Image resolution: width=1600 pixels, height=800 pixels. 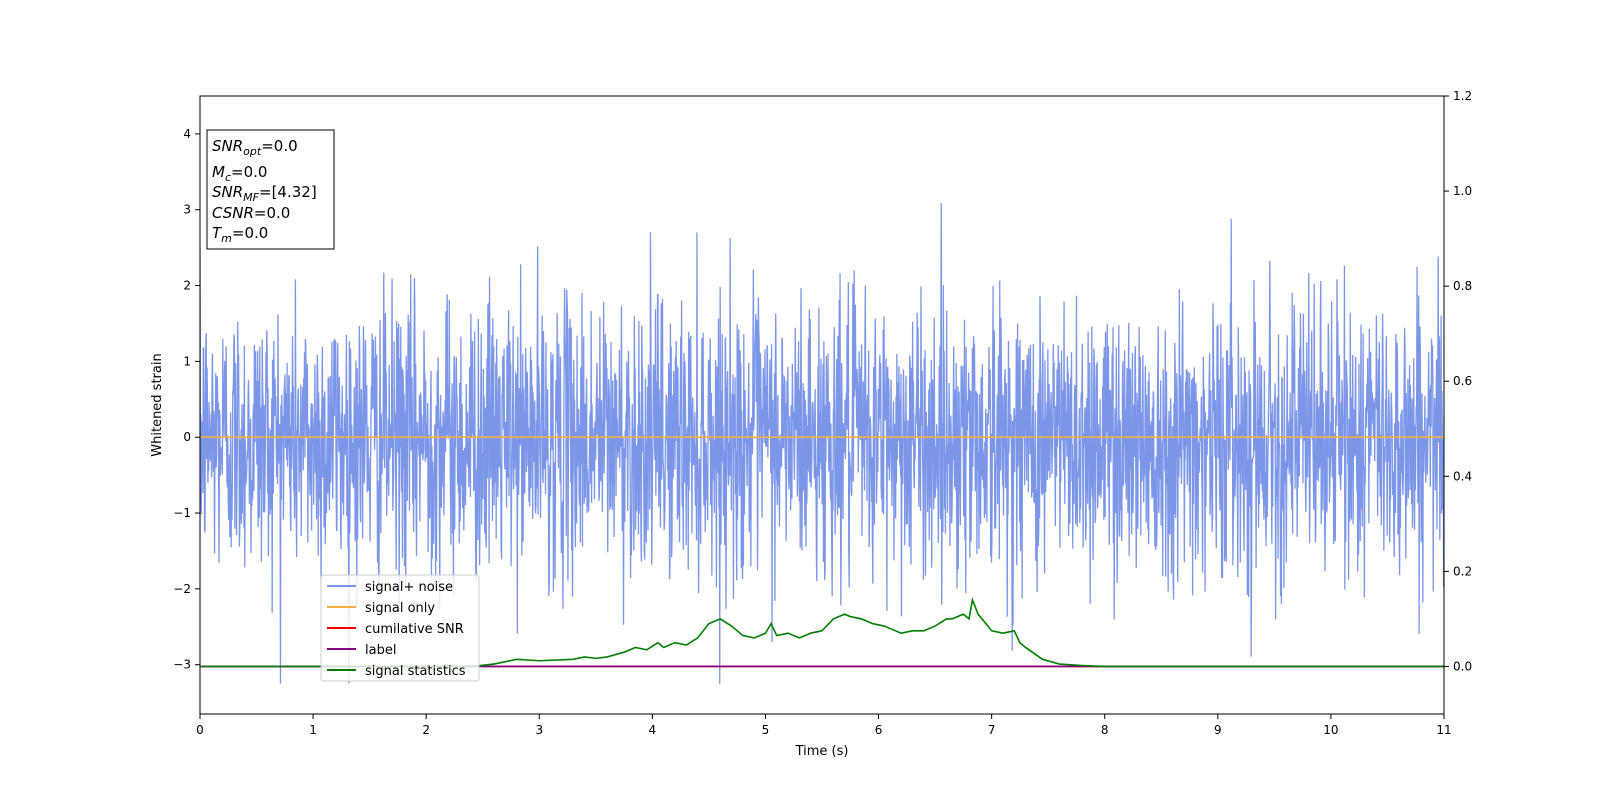 I want to click on y-tick-label: 3, so click(x=187, y=210).